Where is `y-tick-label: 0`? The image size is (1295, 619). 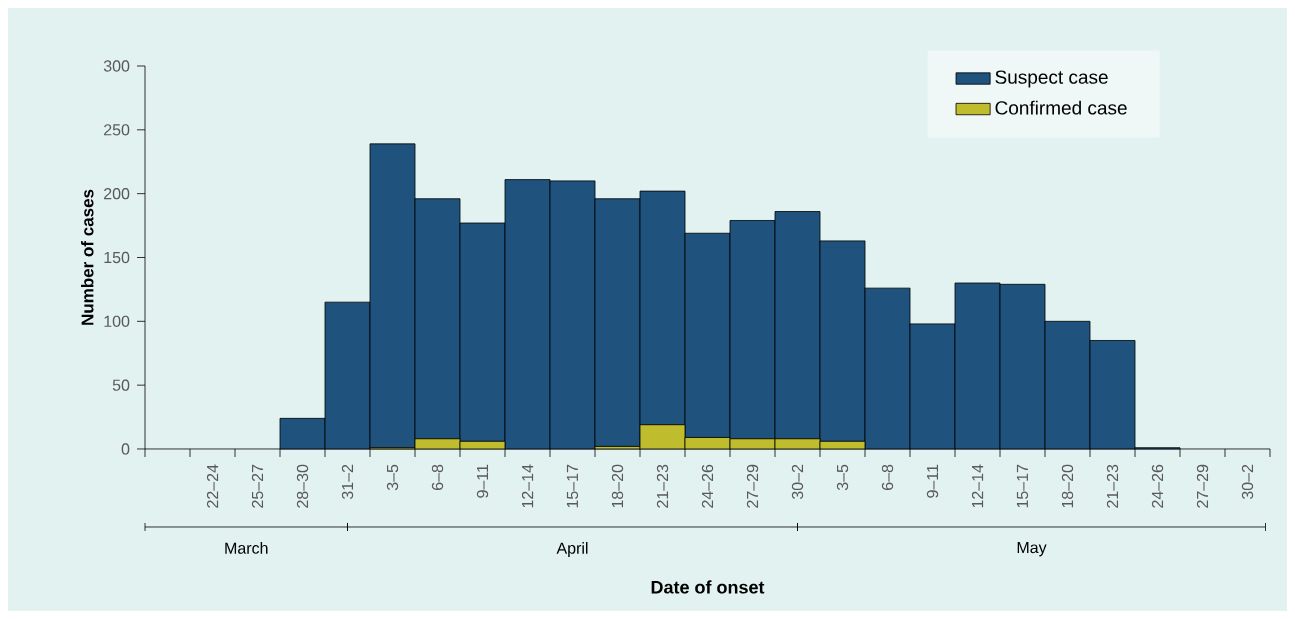 y-tick-label: 0 is located at coordinates (125, 449).